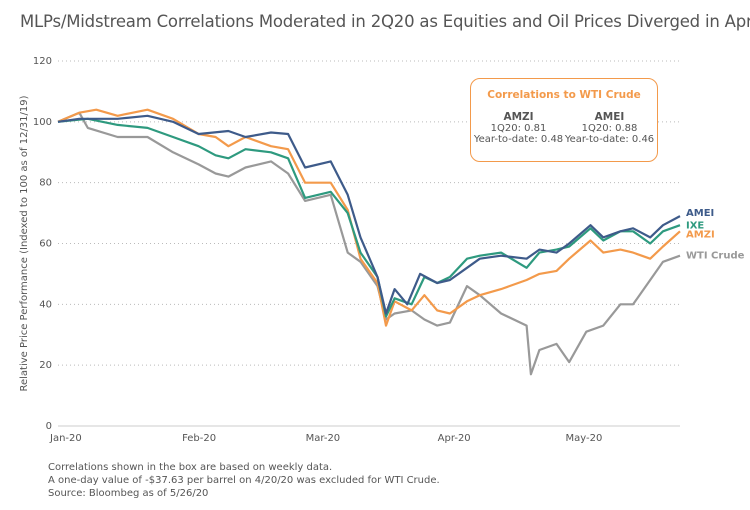 Image resolution: width=750 pixels, height=510 pixels. What do you see at coordinates (700, 234) in the screenshot?
I see `series-label: AMZI` at bounding box center [700, 234].